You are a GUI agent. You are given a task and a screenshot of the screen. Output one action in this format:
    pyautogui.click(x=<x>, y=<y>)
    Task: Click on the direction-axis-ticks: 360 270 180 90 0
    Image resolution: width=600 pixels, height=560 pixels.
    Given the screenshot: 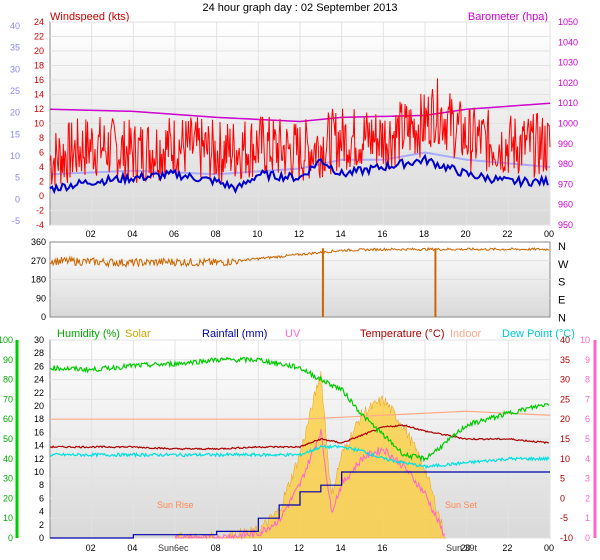 What is the action you would take?
    pyautogui.click(x=38, y=279)
    